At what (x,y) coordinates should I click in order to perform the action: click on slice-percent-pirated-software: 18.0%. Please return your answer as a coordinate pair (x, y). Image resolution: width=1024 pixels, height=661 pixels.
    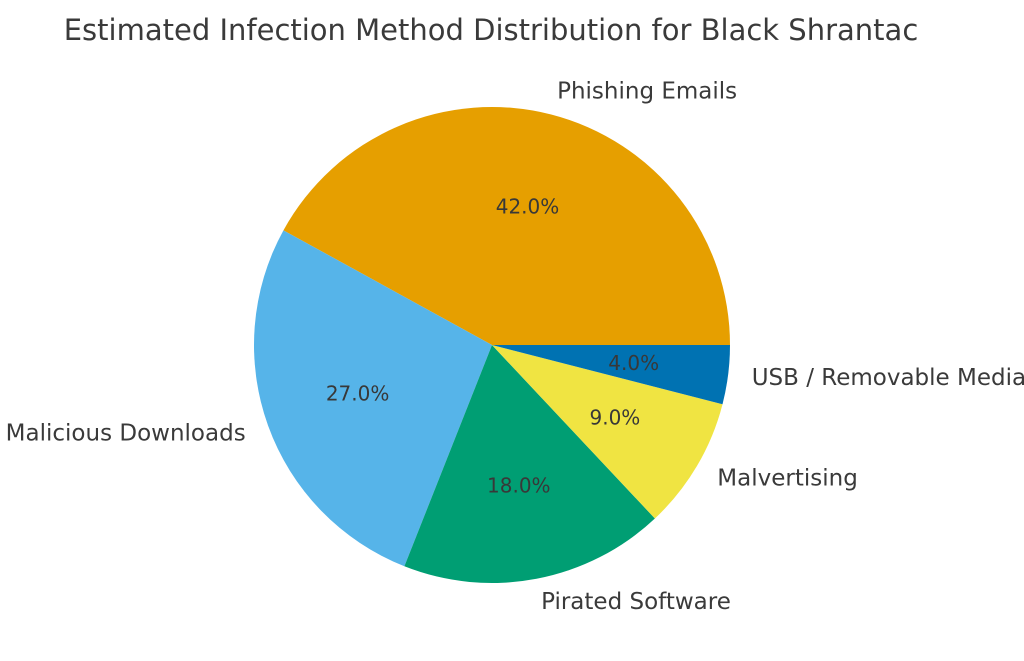
    Looking at the image, I should click on (519, 485).